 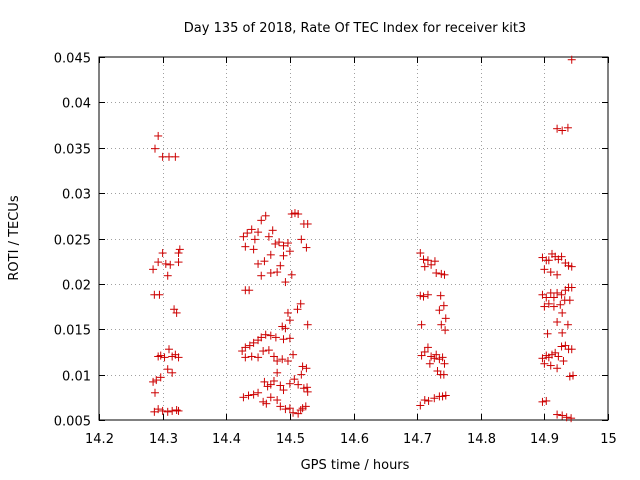 What do you see at coordinates (544, 439) in the screenshot?
I see `x-tick-label: 14.9` at bounding box center [544, 439].